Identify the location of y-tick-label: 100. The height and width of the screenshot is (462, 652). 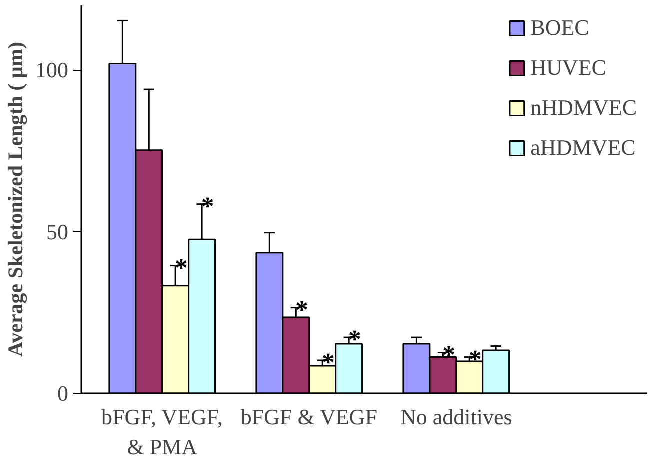
(52, 70).